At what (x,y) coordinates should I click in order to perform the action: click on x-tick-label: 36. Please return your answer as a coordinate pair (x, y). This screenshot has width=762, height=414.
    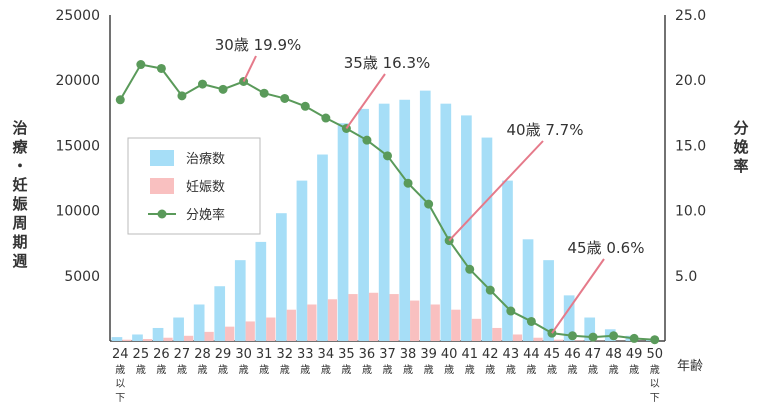
    Looking at the image, I should click on (367, 354).